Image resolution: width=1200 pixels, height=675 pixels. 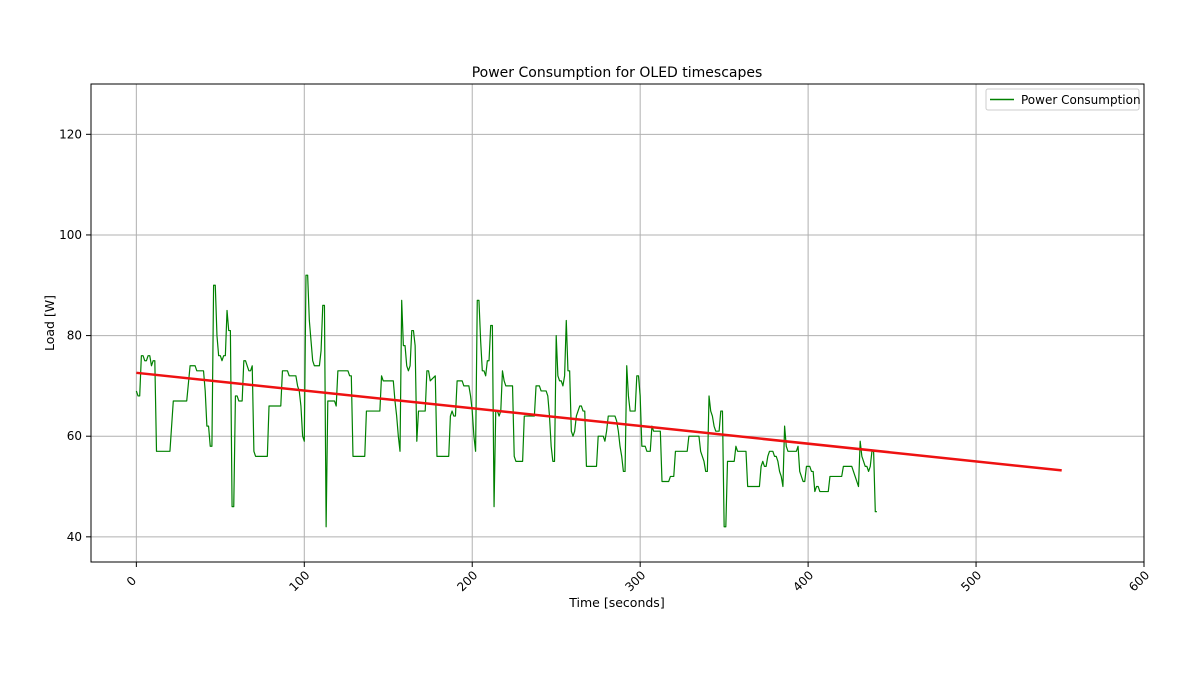 What do you see at coordinates (70, 235) in the screenshot?
I see `y-tick-label: 100` at bounding box center [70, 235].